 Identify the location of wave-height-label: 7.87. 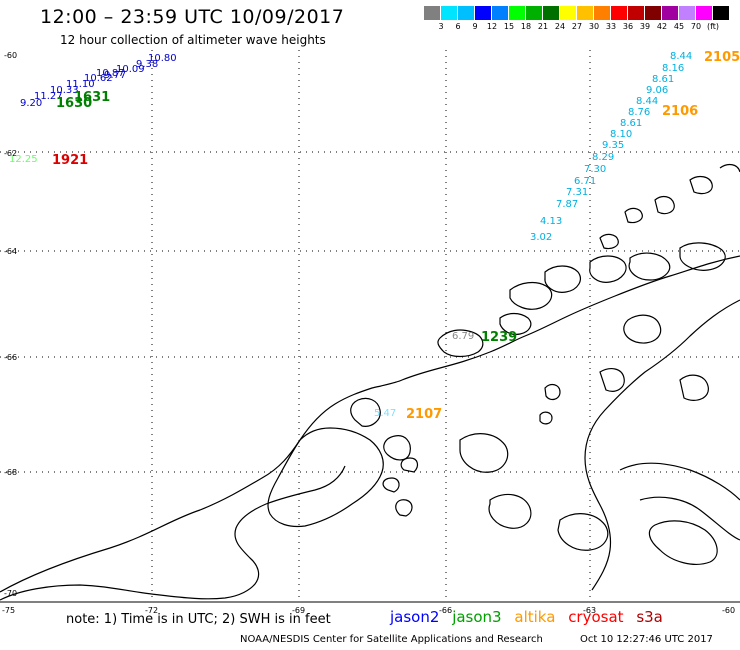
(567, 204).